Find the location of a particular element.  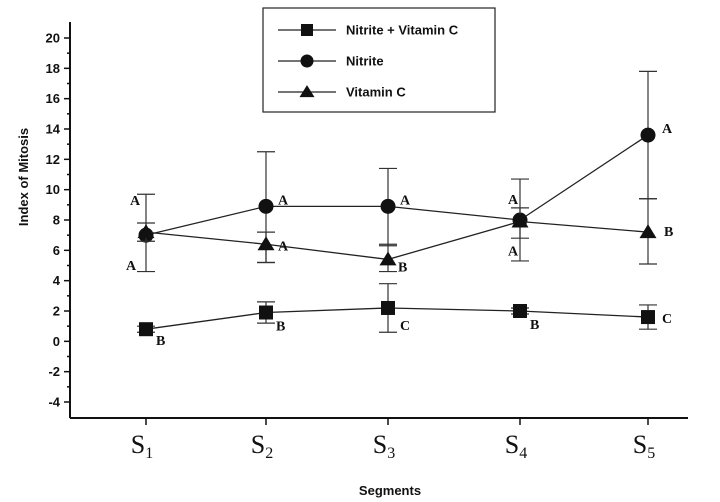

y-axis-title: Index of Mitosis is located at coordinates (23, 177).